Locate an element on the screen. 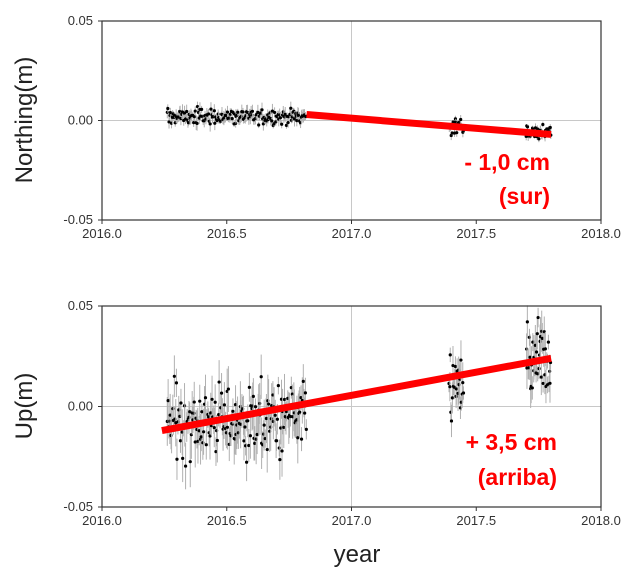 This screenshot has height=584, width=640. northing-axis-label: Northing(m) is located at coordinates (24, 120).